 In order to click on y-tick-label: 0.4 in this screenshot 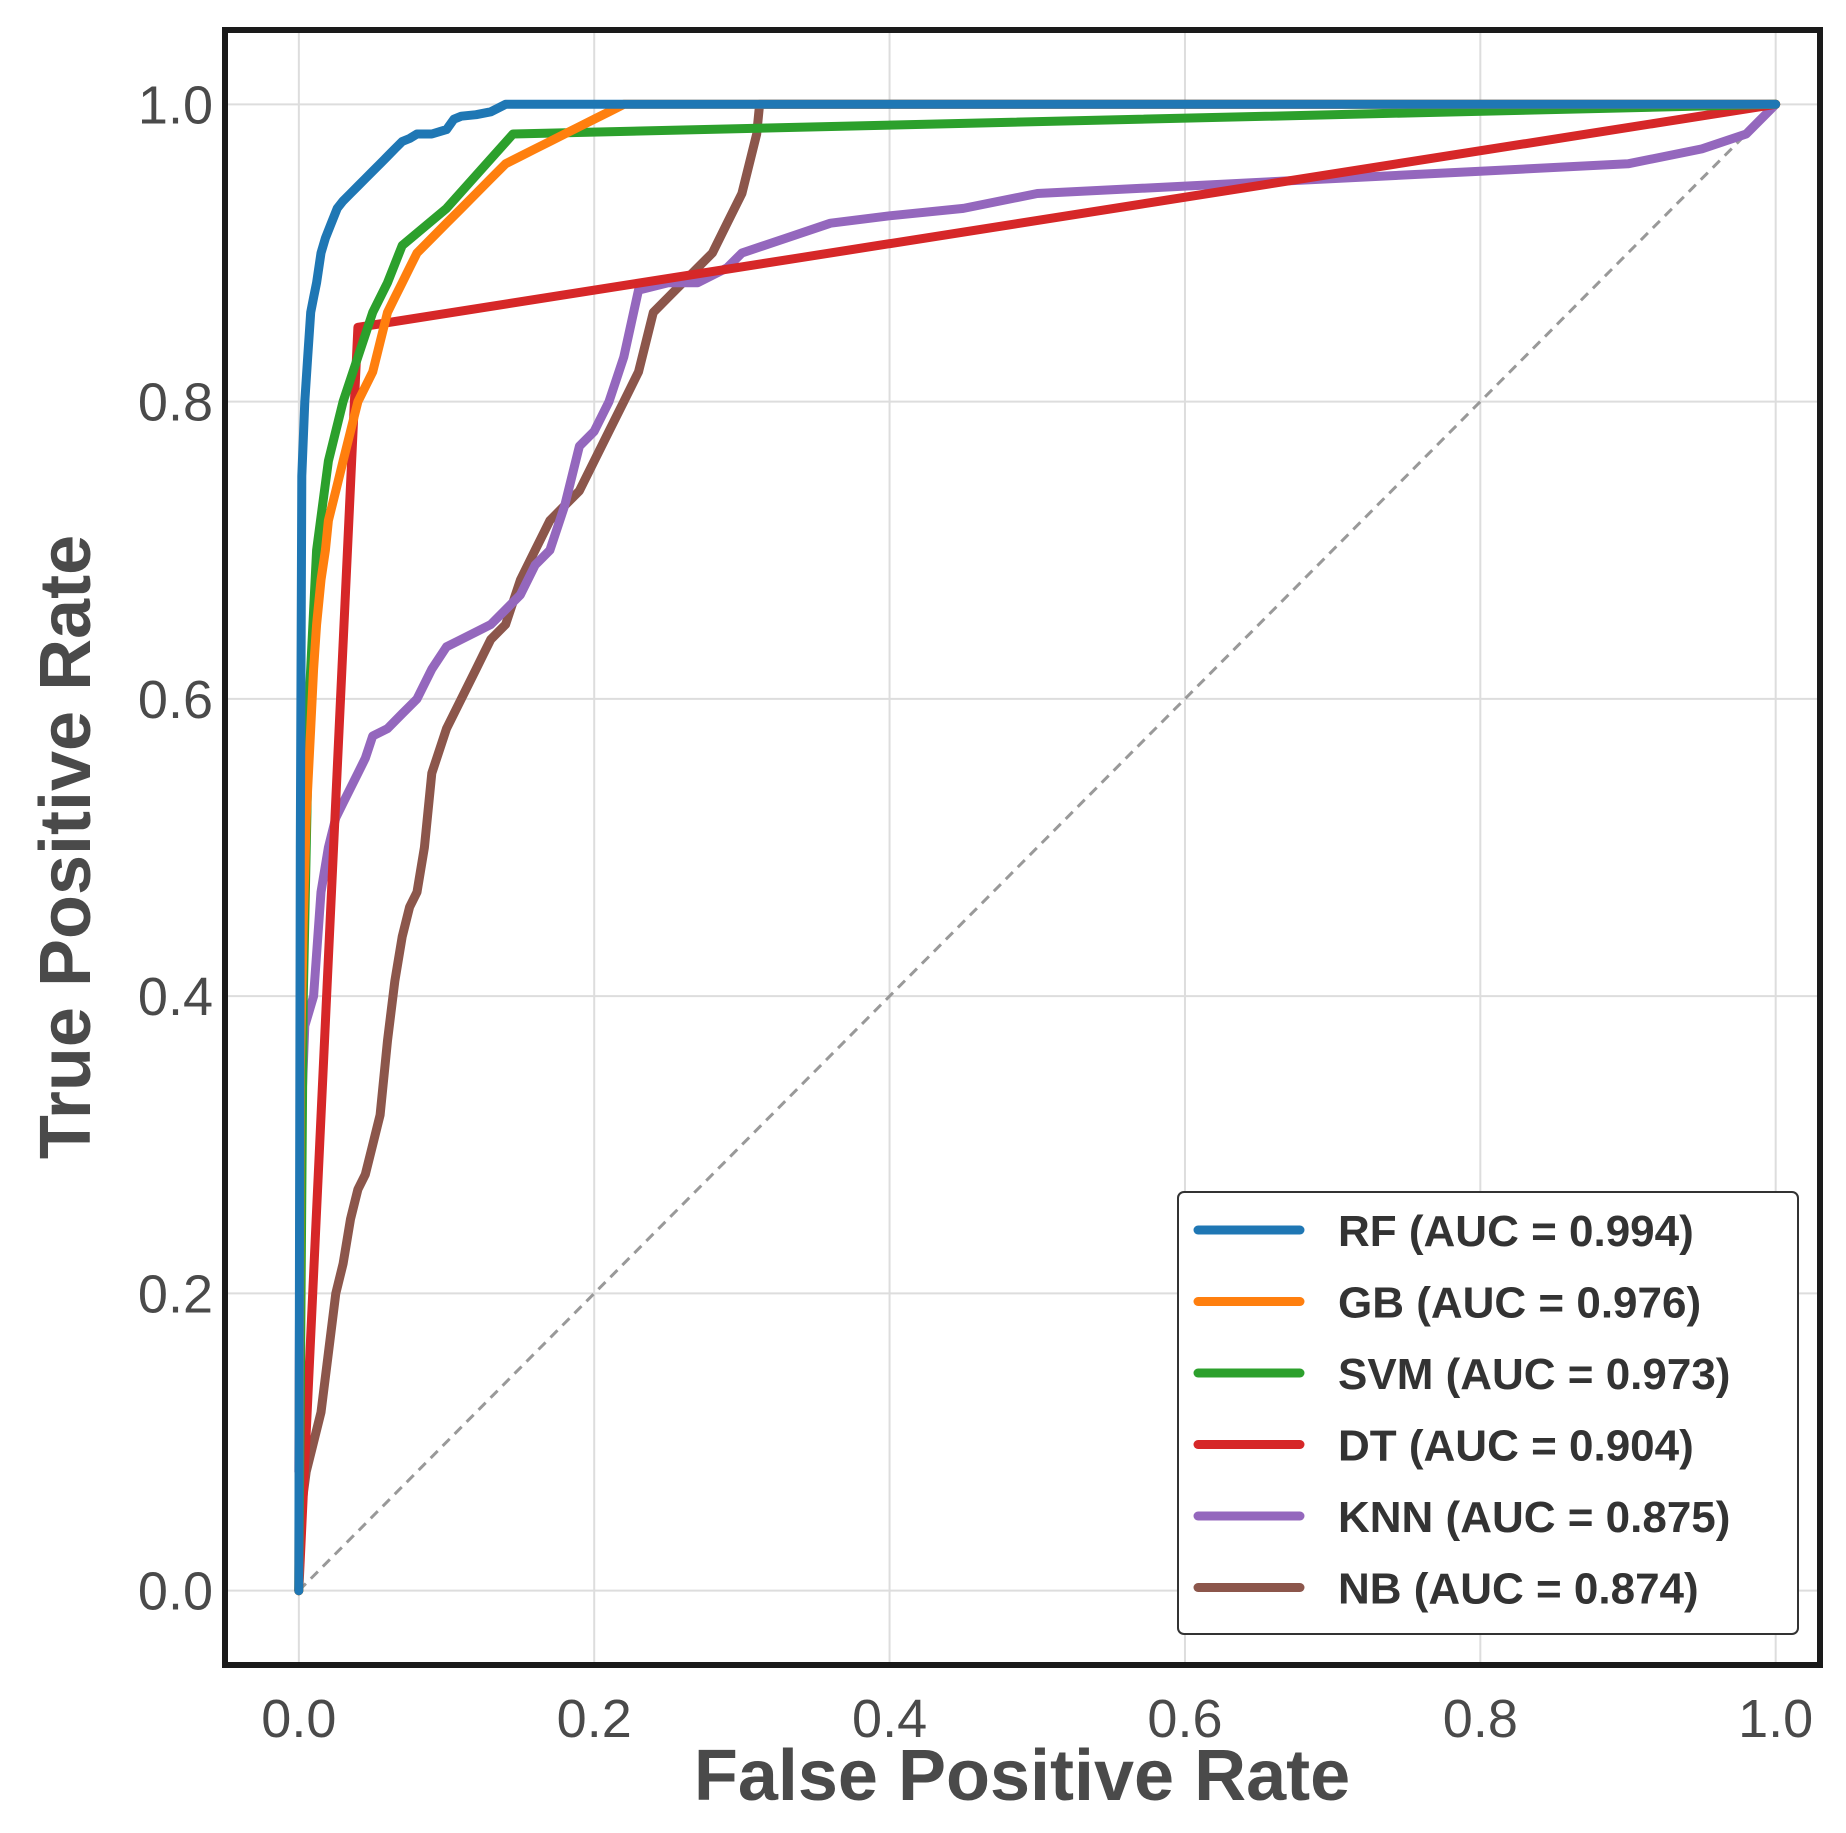, I will do `click(175, 997)`.